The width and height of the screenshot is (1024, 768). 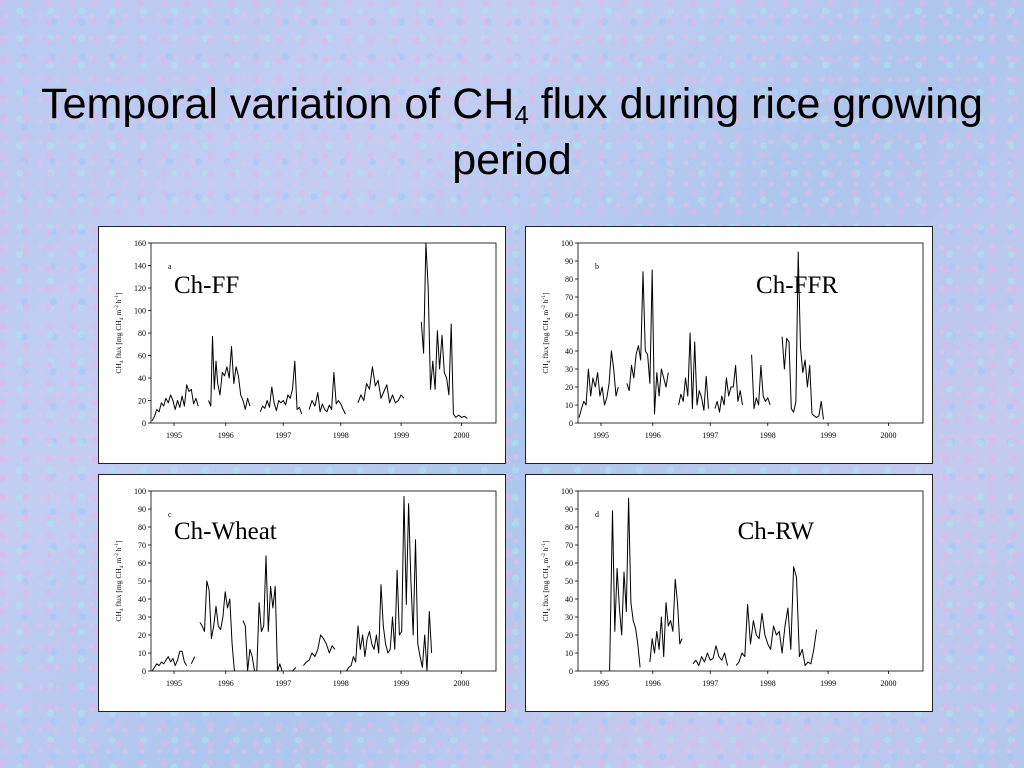 What do you see at coordinates (140, 288) in the screenshot?
I see `y-tick-label: 120` at bounding box center [140, 288].